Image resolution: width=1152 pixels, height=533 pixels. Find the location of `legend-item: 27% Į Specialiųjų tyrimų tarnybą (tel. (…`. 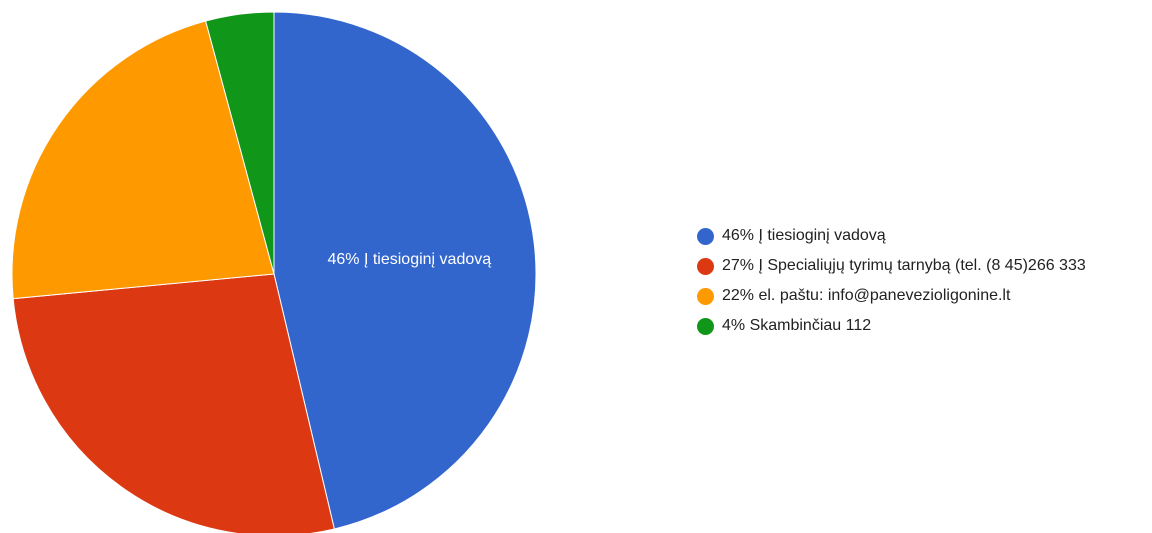

legend-item: 27% Į Specialiųjų tyrimų tarnybą (tel. (… is located at coordinates (891, 266).